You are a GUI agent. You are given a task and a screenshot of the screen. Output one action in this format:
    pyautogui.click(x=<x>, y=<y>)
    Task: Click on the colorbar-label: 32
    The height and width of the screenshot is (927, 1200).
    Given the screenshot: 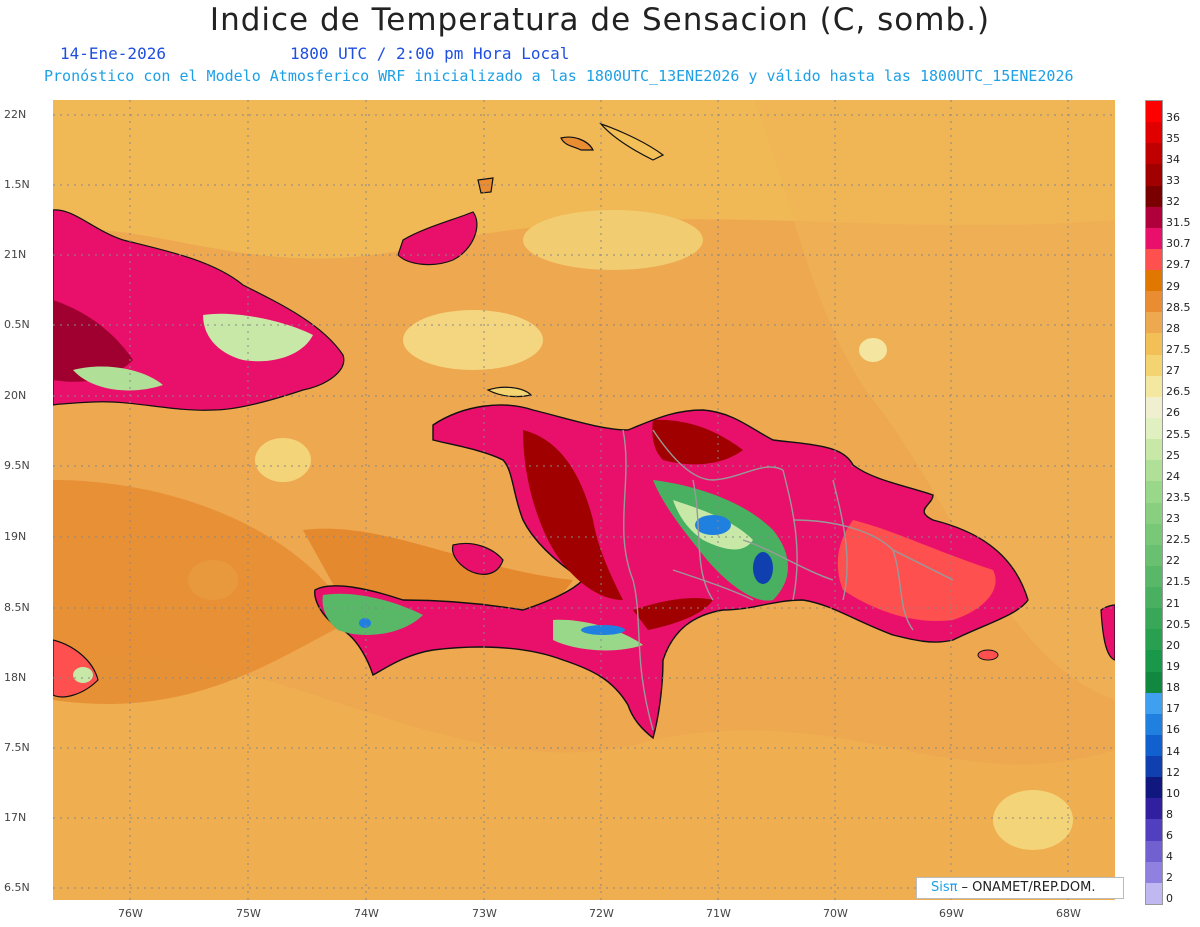 What is the action you would take?
    pyautogui.click(x=1173, y=202)
    